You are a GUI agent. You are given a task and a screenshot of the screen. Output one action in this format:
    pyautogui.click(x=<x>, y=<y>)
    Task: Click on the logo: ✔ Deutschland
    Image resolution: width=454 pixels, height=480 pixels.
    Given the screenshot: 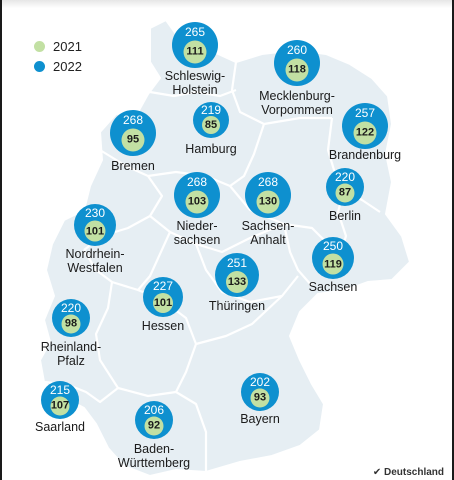 What is the action you would take?
    pyautogui.click(x=408, y=472)
    